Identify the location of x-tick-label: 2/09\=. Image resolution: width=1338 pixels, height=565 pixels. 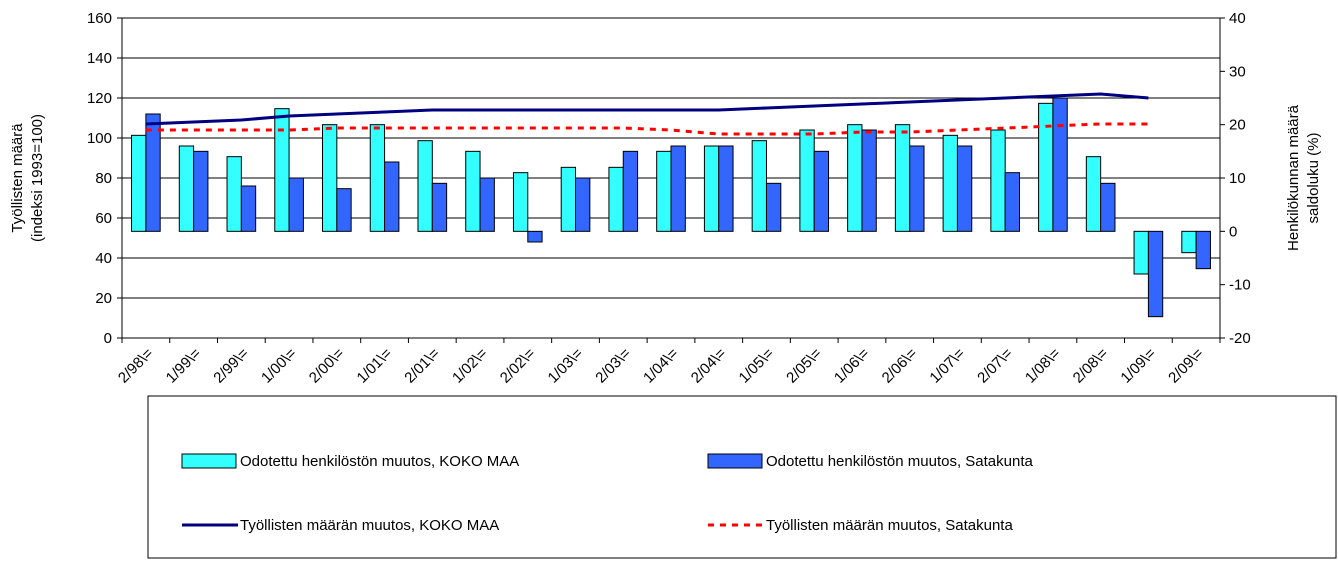
(1186, 366).